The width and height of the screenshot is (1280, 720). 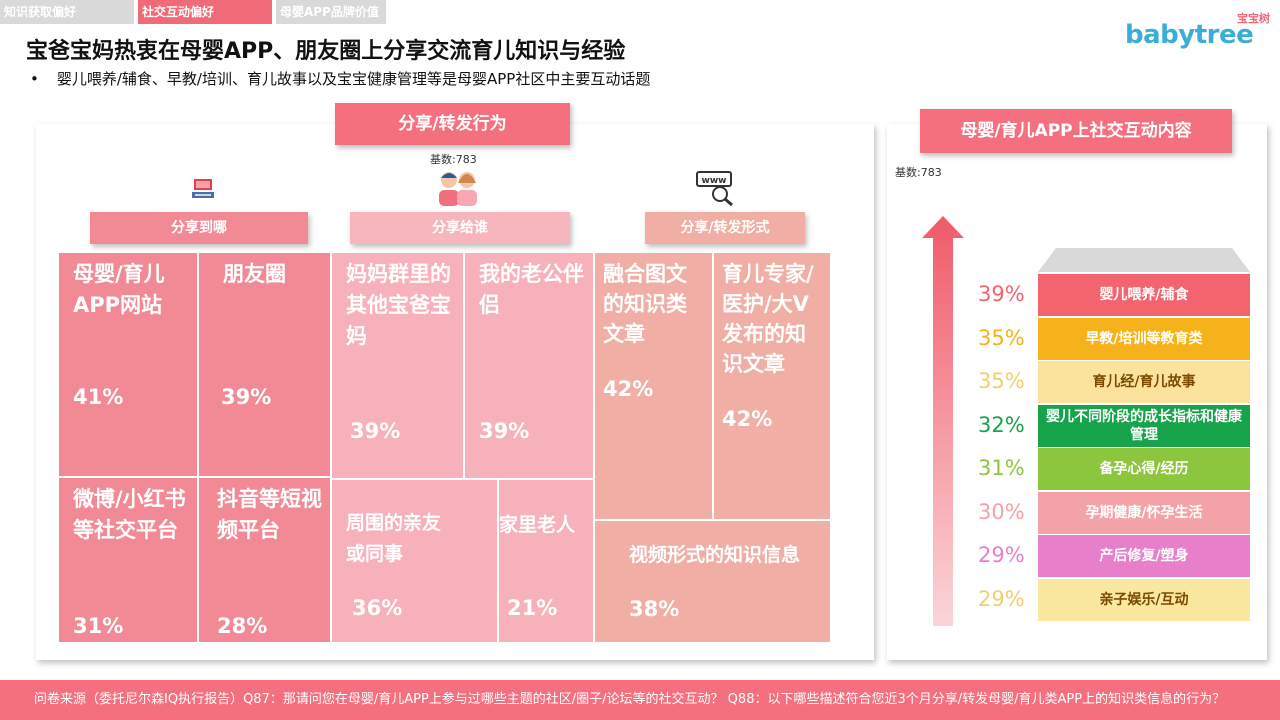 I want to click on pyramid-top, so click(x=1144, y=260).